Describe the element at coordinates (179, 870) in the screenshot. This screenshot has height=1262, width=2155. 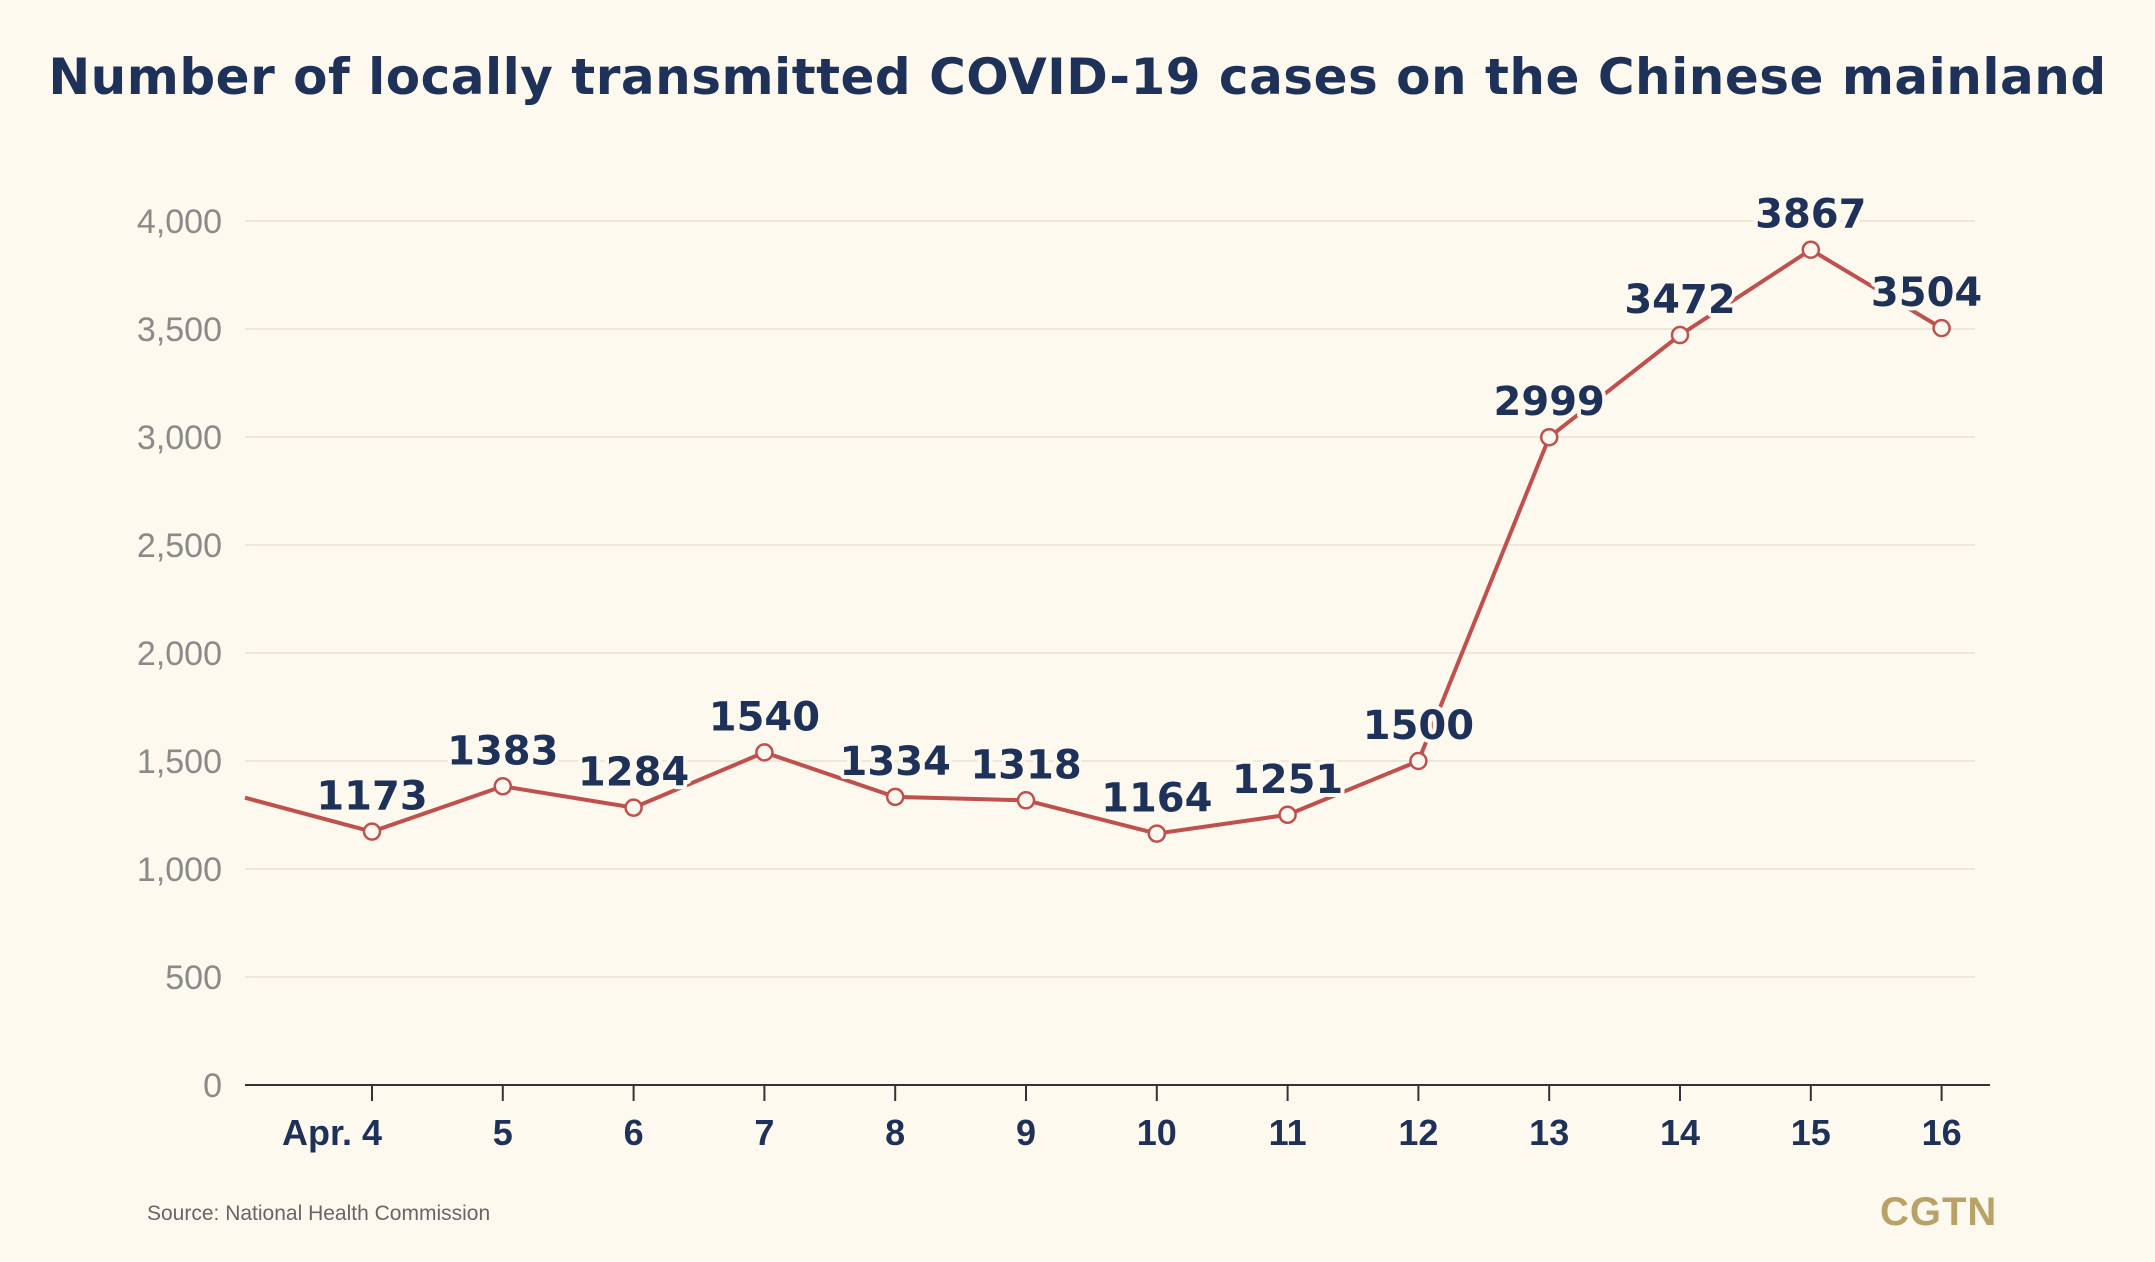
I see `y-tick-label: 1,000` at that location.